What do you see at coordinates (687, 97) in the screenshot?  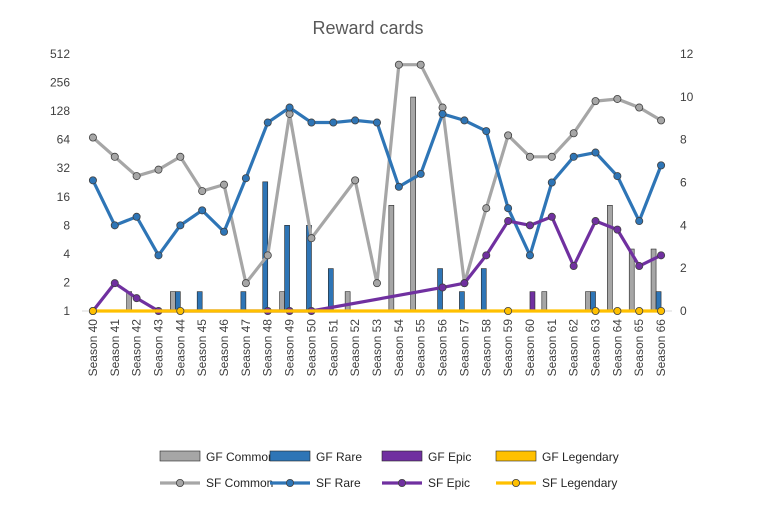 I see `right-axis-tick-label: 10` at bounding box center [687, 97].